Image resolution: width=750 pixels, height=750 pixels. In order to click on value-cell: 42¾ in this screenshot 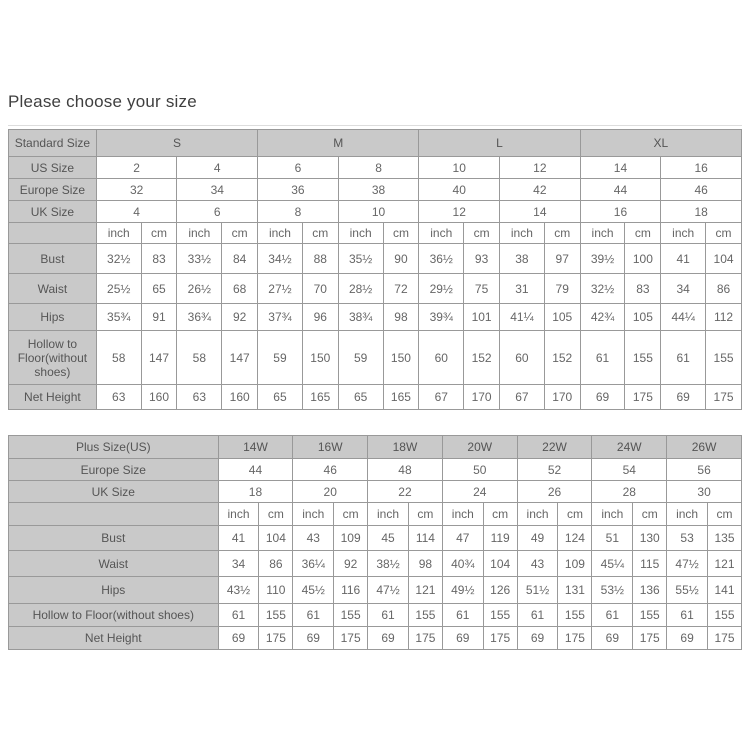, I will do `click(602, 317)`.